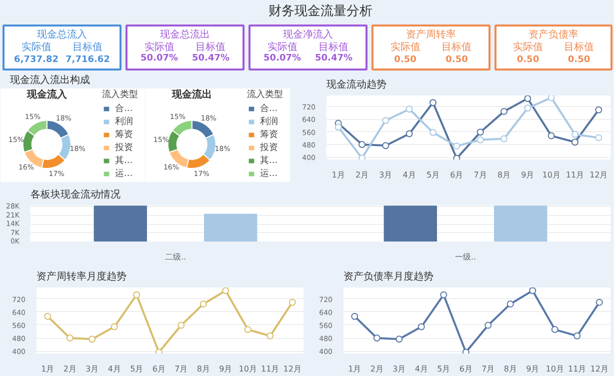 The height and width of the screenshot is (376, 614). Describe the element at coordinates (124, 134) in the screenshot. I see `legend-label: 筹资` at that location.